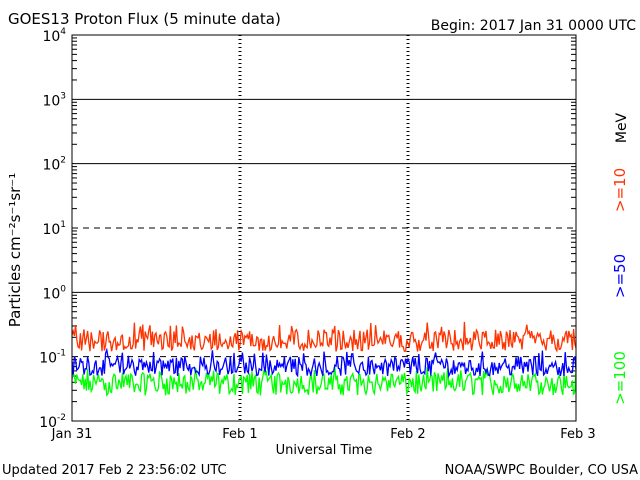 The image size is (640, 480). I want to click on y-tick-label: 10¹, so click(54, 229).